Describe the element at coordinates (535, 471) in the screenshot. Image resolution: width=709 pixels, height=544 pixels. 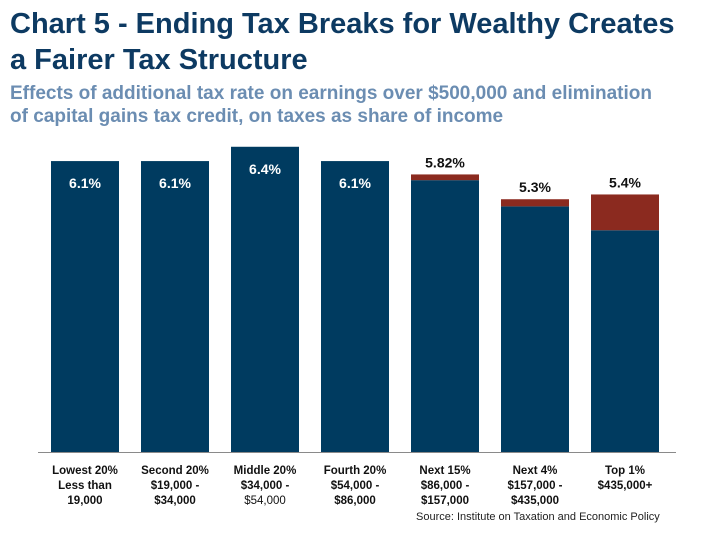
I see `category-label-6-line-1: Next 4%` at that location.